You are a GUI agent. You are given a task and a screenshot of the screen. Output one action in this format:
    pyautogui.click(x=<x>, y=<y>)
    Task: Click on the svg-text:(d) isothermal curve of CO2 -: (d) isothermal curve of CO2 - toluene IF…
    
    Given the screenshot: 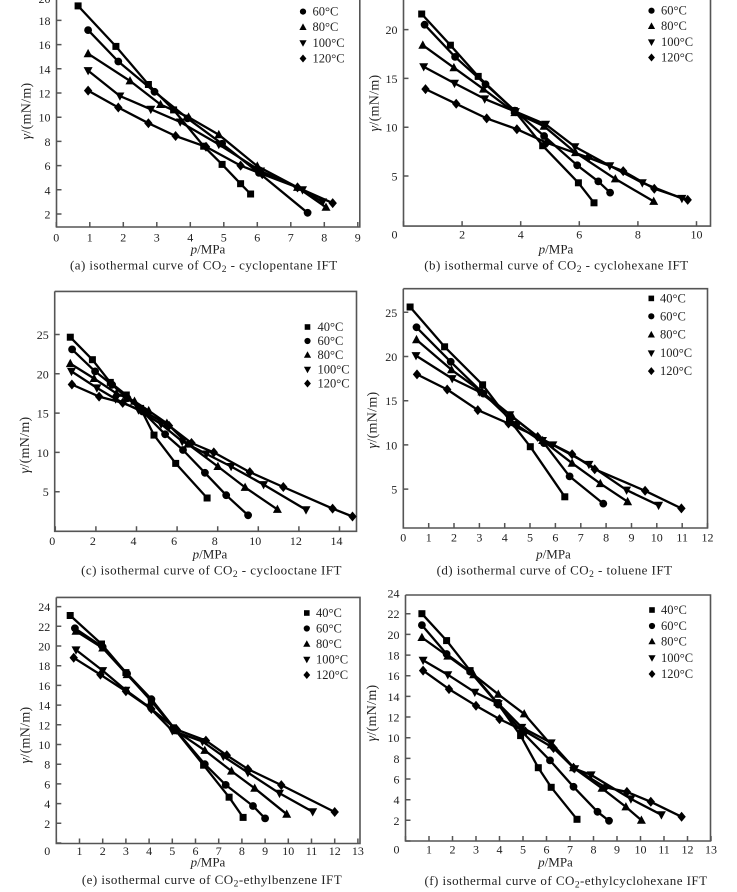 What is the action you would take?
    pyautogui.click(x=555, y=572)
    